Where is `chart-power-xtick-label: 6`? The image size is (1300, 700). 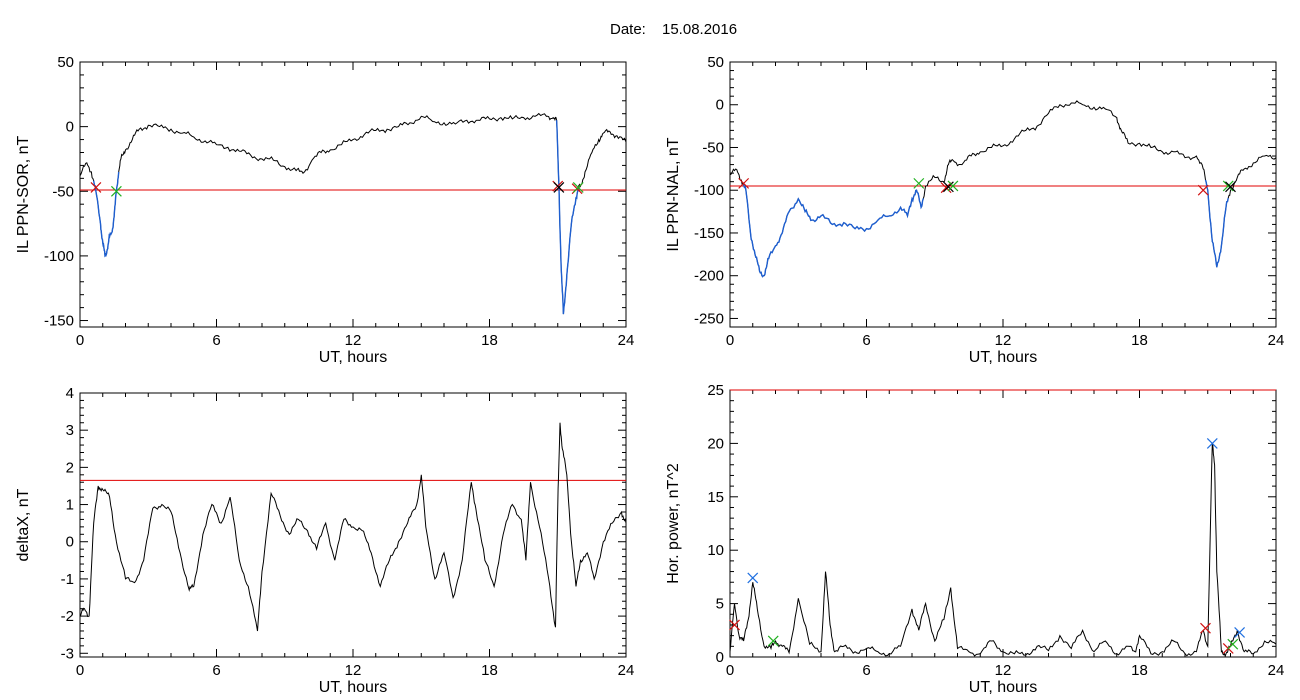 chart-power-xtick-label: 6 is located at coordinates (866, 670).